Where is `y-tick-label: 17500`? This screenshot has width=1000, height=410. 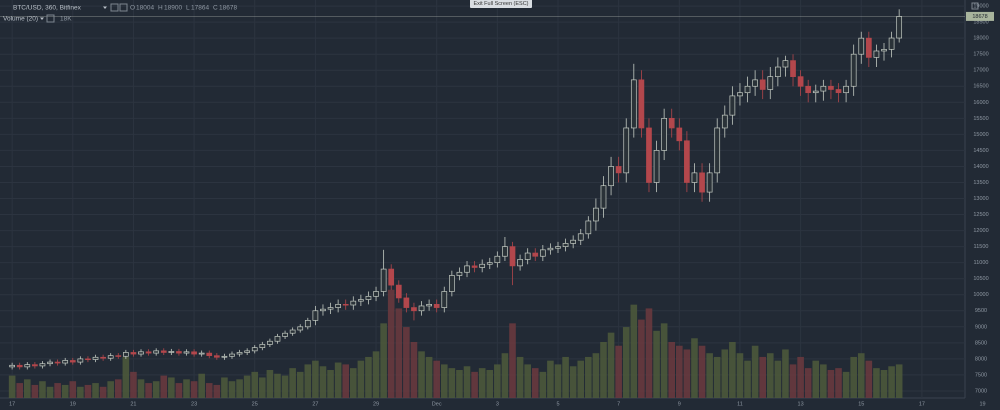 y-tick-label: 17500 is located at coordinates (980, 55).